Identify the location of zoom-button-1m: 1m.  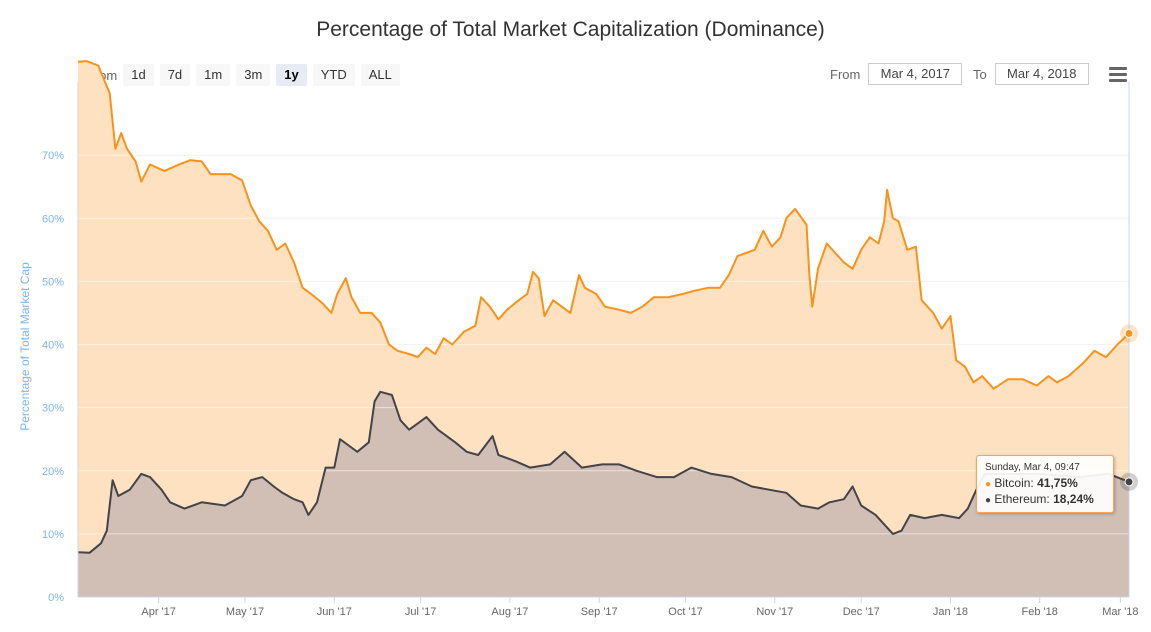
(213, 75).